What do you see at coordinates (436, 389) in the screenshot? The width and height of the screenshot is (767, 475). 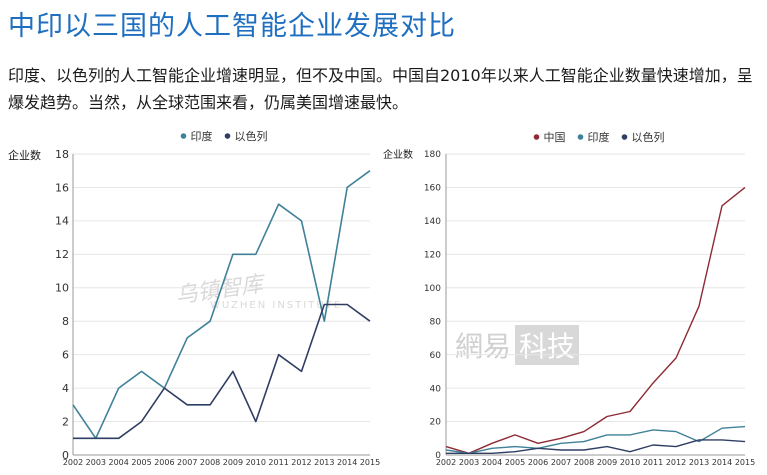 I see `y-tick-label: 40` at bounding box center [436, 389].